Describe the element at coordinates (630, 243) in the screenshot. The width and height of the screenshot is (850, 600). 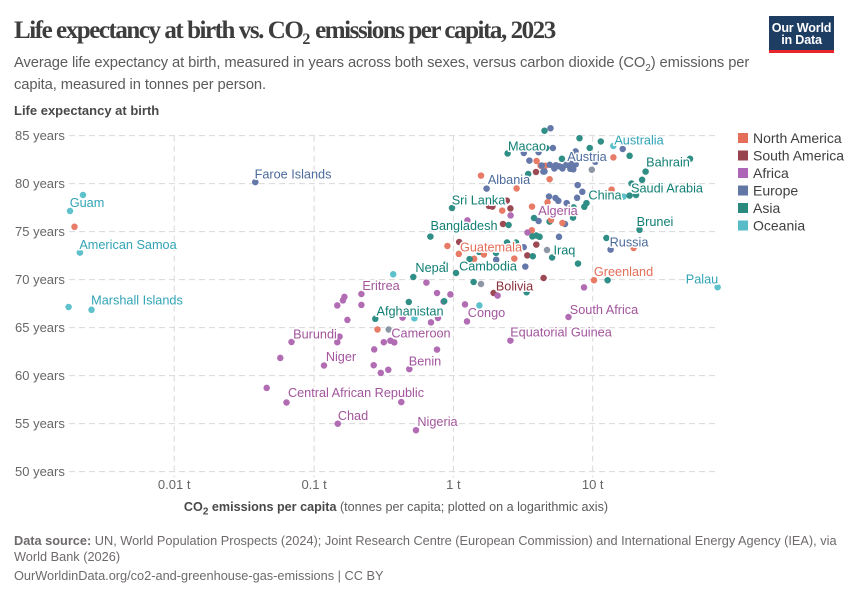
I see `svg-text: Russia` at that location.